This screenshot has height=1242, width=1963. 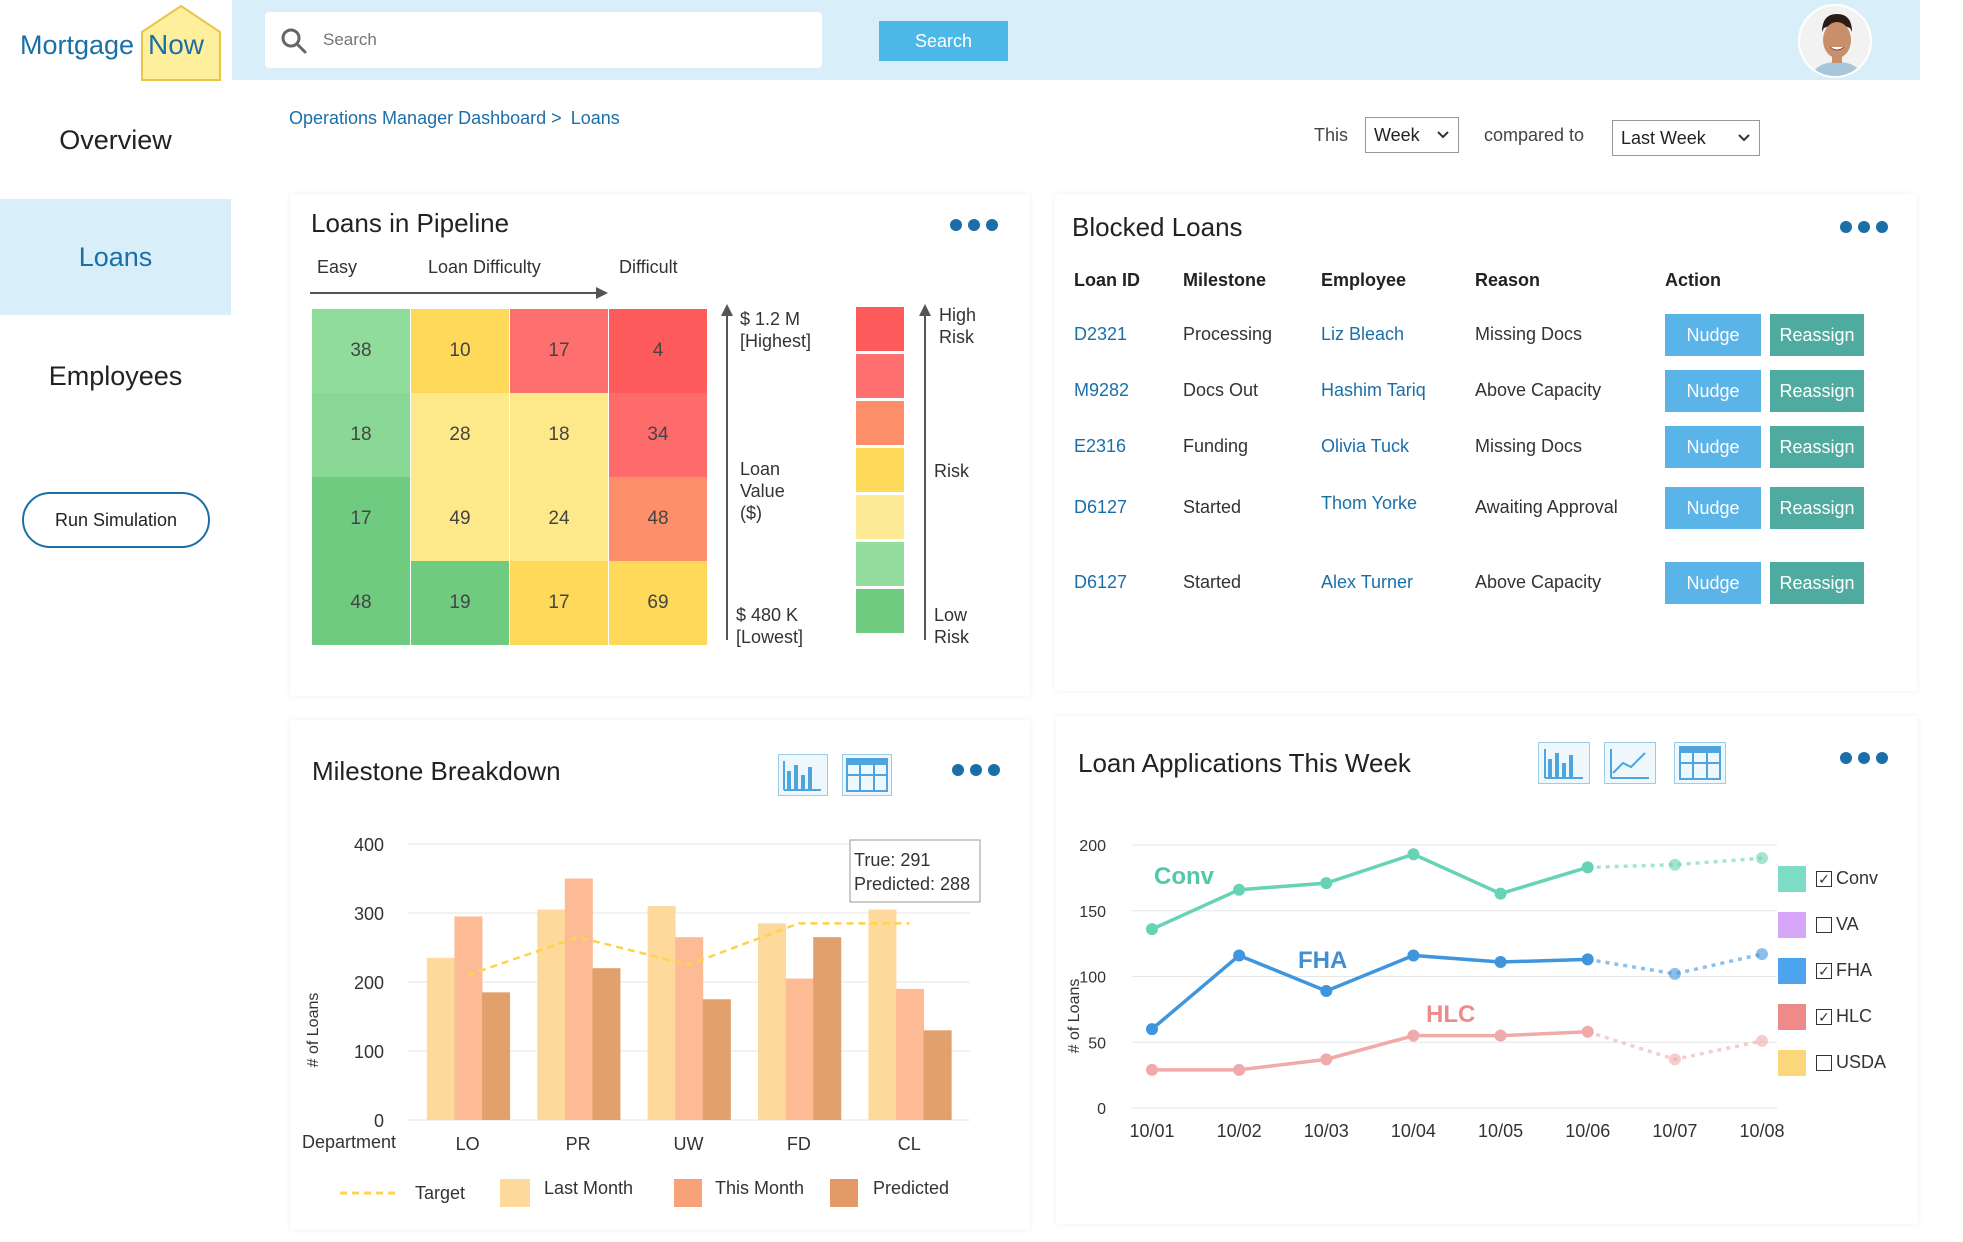 I want to click on period-select-value: Week, so click(x=1397, y=134).